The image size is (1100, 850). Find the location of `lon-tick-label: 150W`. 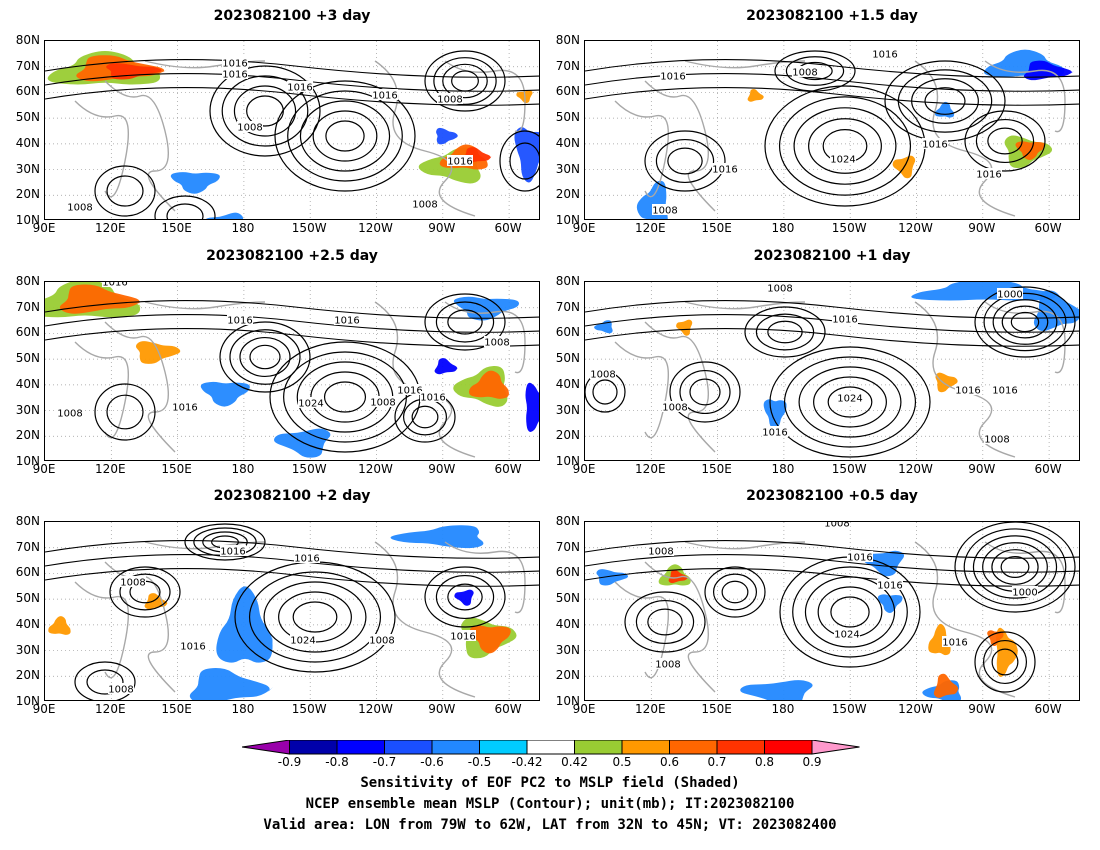

lon-tick-label: 150W is located at coordinates (309, 709).